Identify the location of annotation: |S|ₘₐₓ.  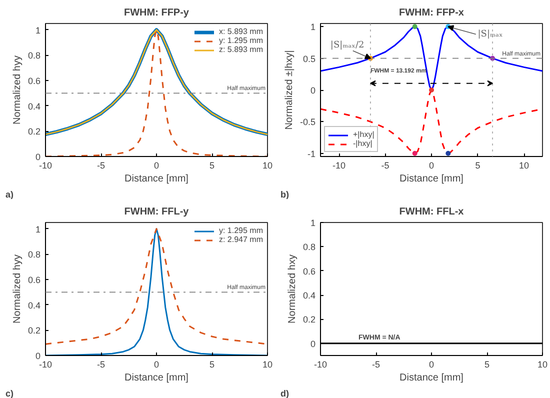
(490, 34).